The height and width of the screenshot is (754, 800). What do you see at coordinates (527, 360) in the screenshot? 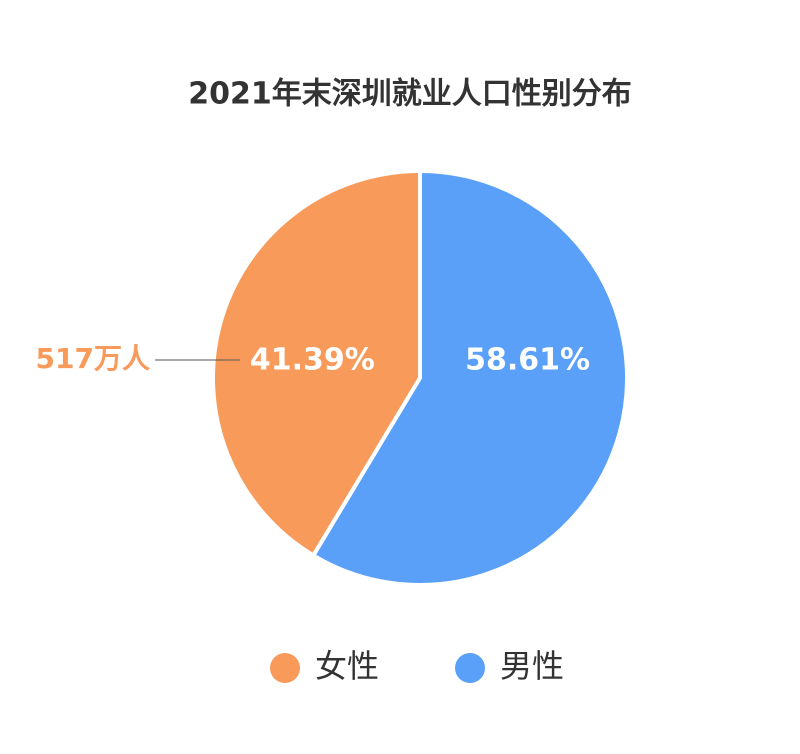
I see `slice-label: 58.61%` at bounding box center [527, 360].